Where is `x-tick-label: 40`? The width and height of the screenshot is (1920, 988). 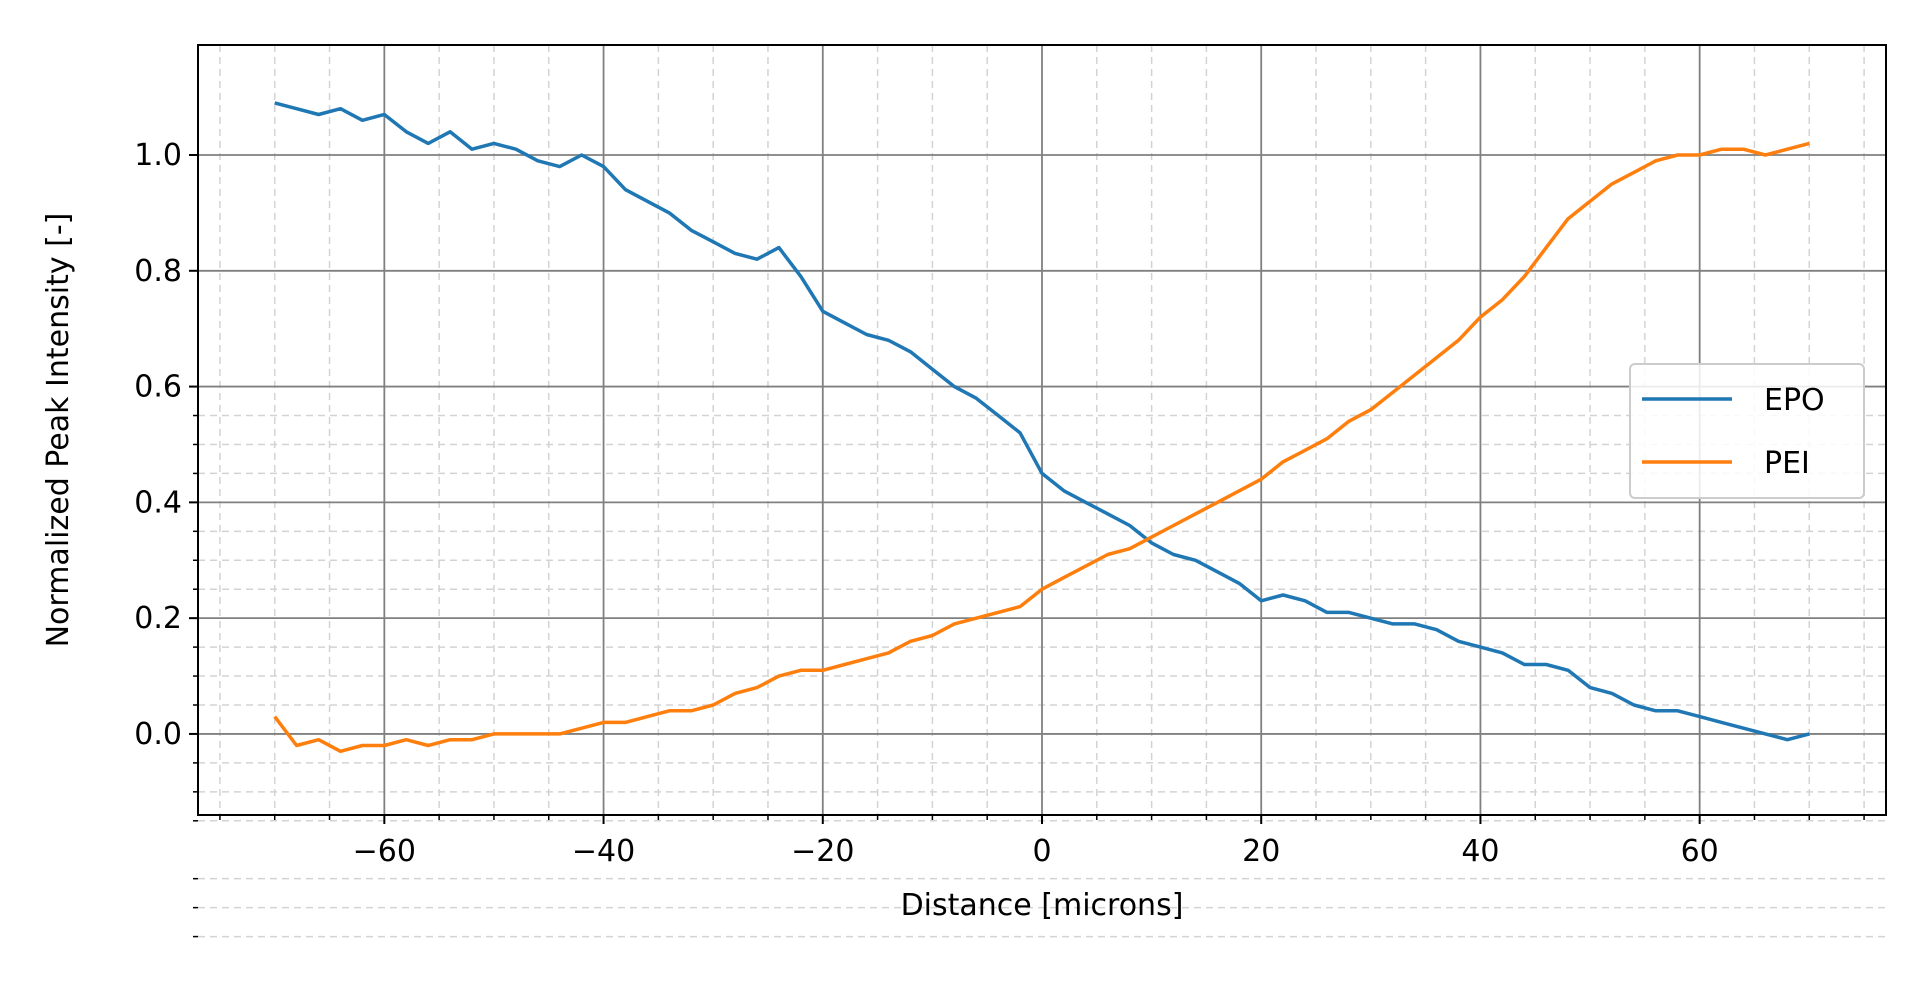 x-tick-label: 40 is located at coordinates (1480, 851).